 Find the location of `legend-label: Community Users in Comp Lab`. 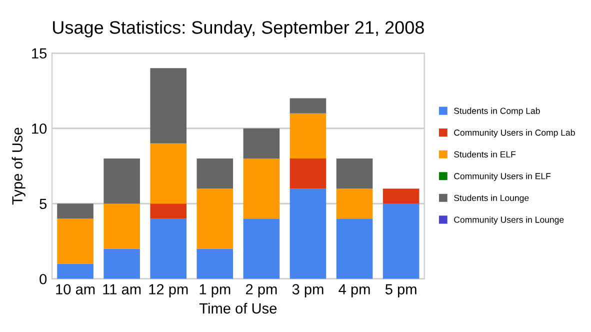

legend-label: Community Users in Comp Lab is located at coordinates (514, 133).